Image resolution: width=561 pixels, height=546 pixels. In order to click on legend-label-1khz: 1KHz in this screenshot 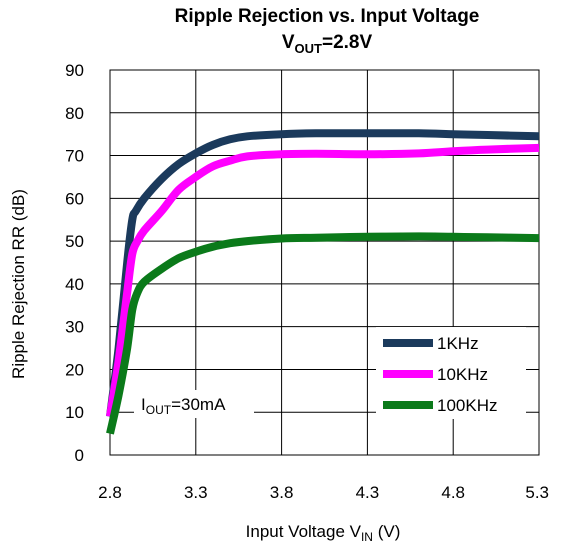, I will do `click(458, 343)`.